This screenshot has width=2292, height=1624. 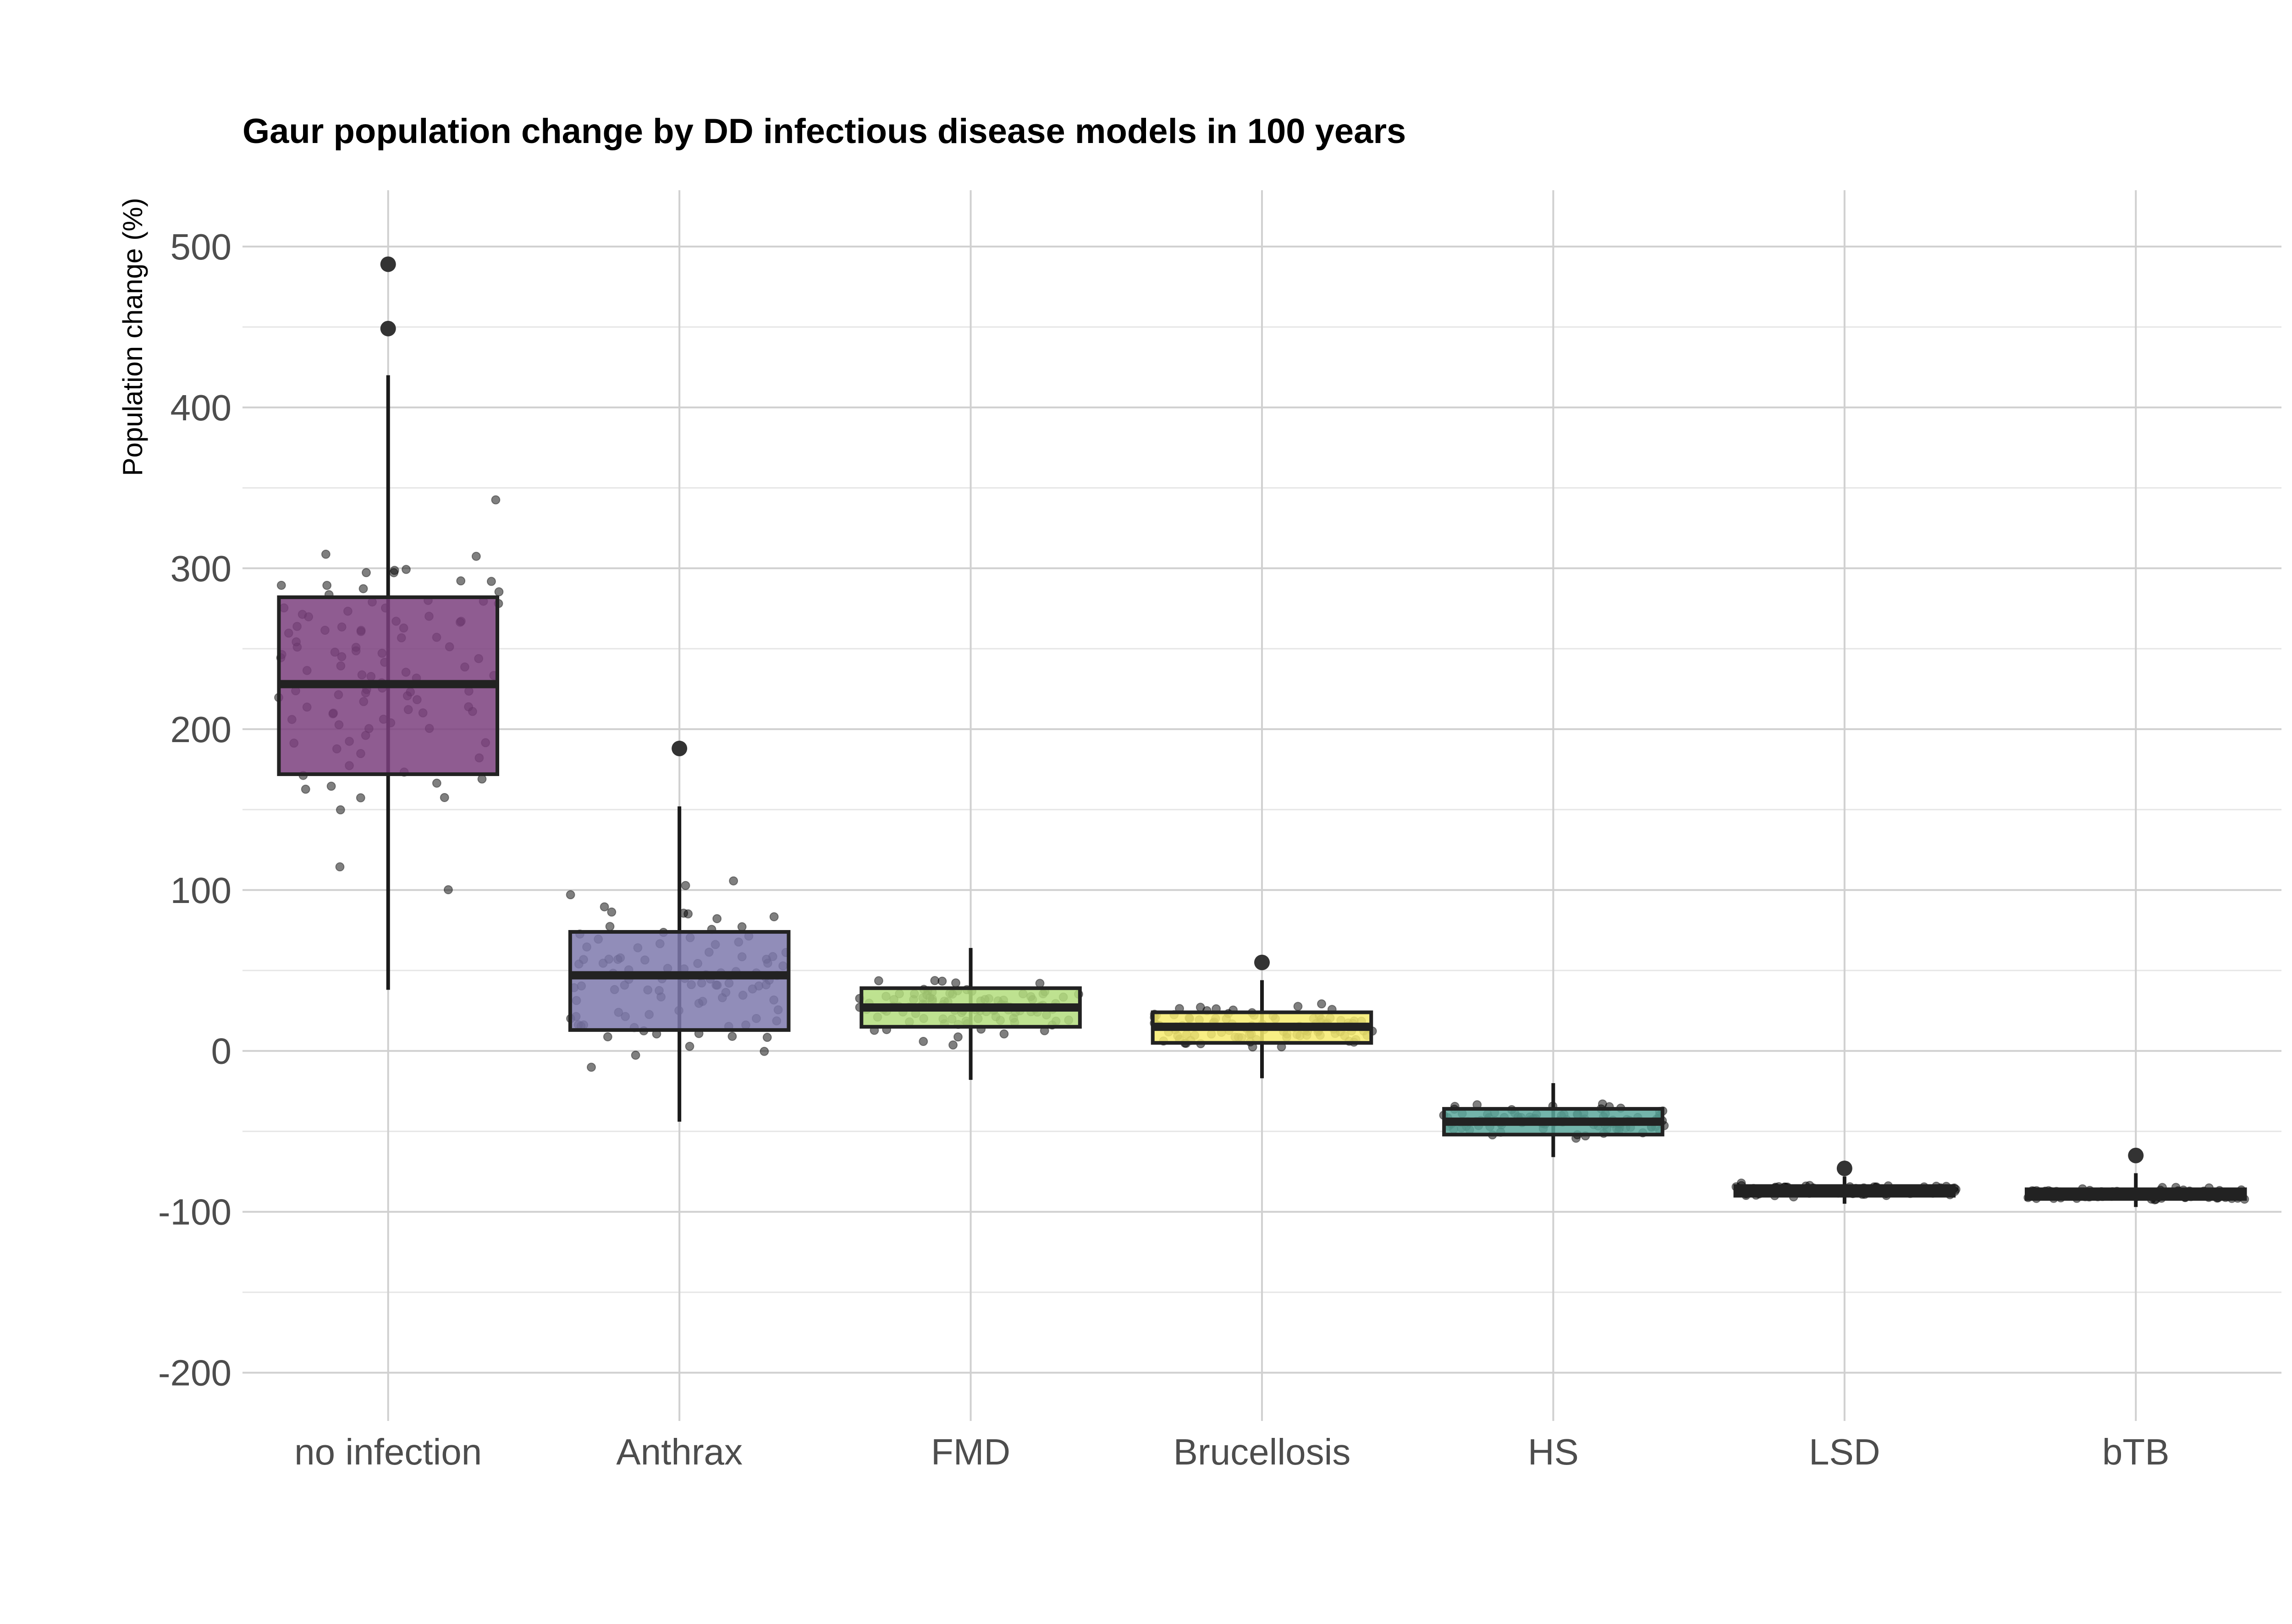 I want to click on y-tick-label: 400, so click(x=201, y=407).